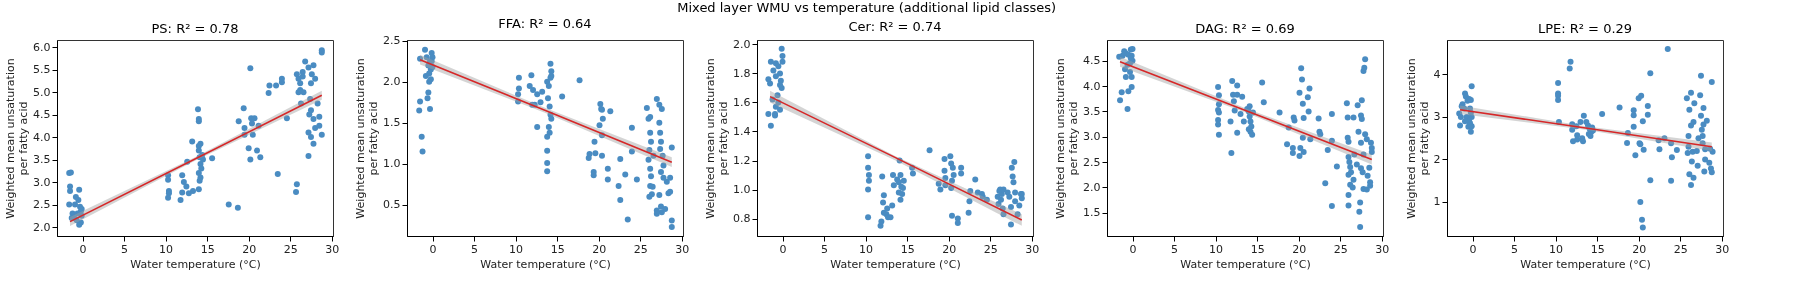  What do you see at coordinates (195, 28) in the screenshot?
I see `chart-title: PS: R² = 0.78` at bounding box center [195, 28].